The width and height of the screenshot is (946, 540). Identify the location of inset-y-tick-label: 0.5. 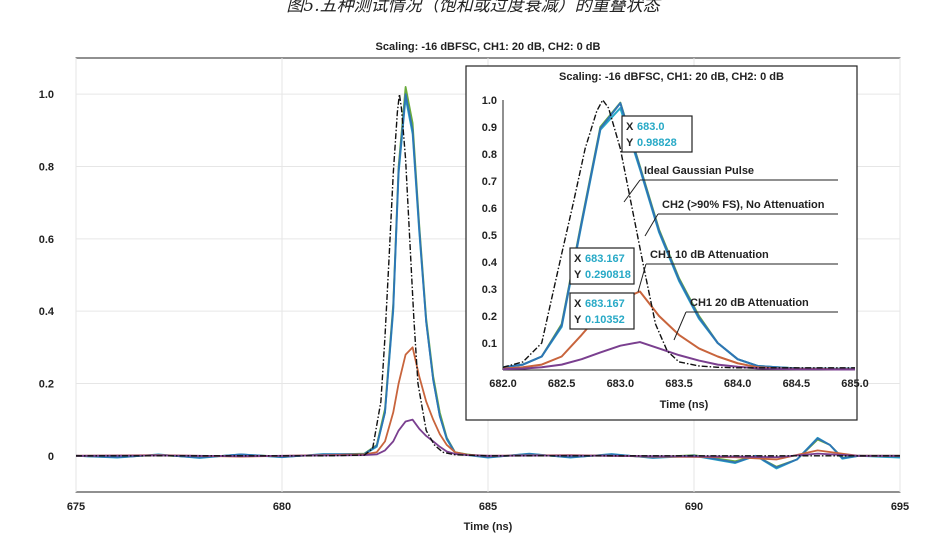
(489, 236).